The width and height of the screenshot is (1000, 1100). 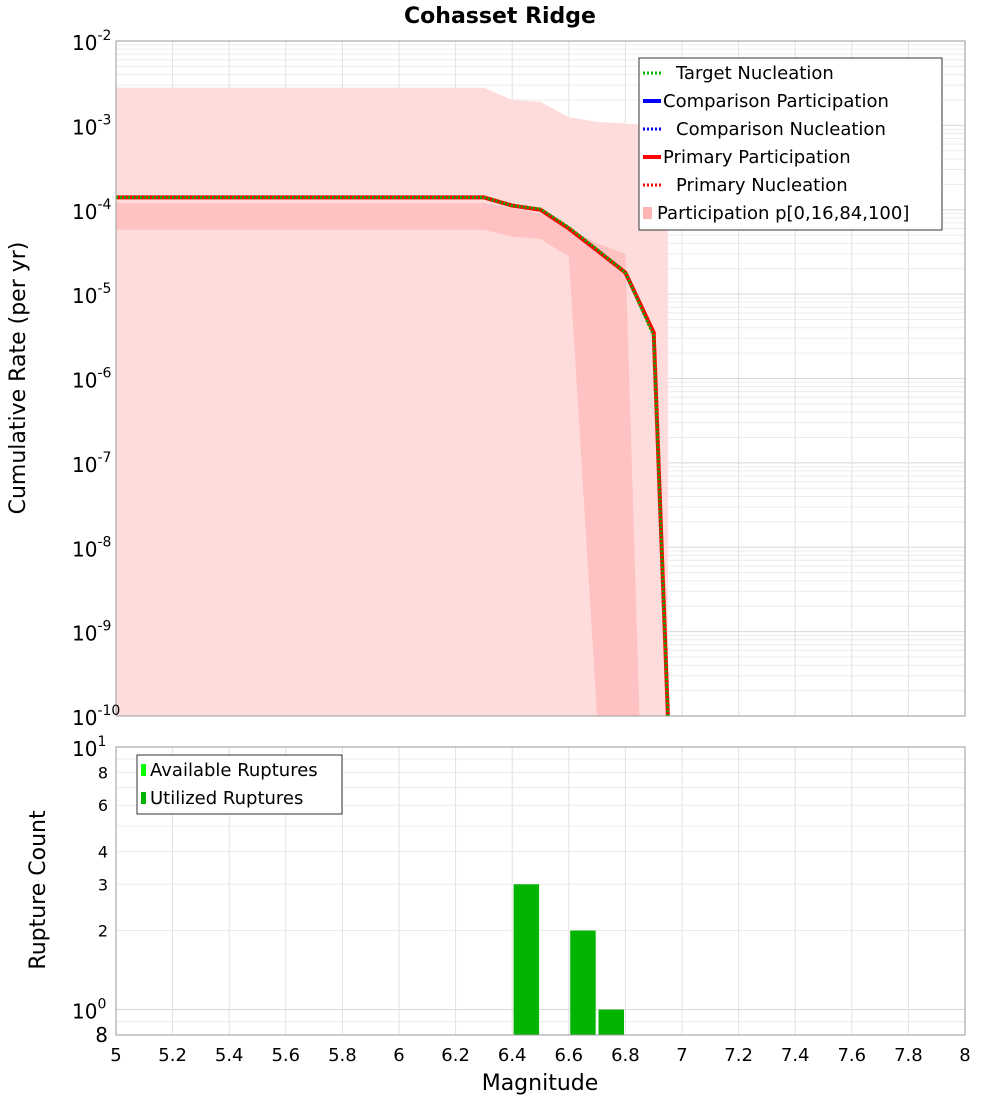 I want to click on x-tick-label: 5.4, so click(x=229, y=1055).